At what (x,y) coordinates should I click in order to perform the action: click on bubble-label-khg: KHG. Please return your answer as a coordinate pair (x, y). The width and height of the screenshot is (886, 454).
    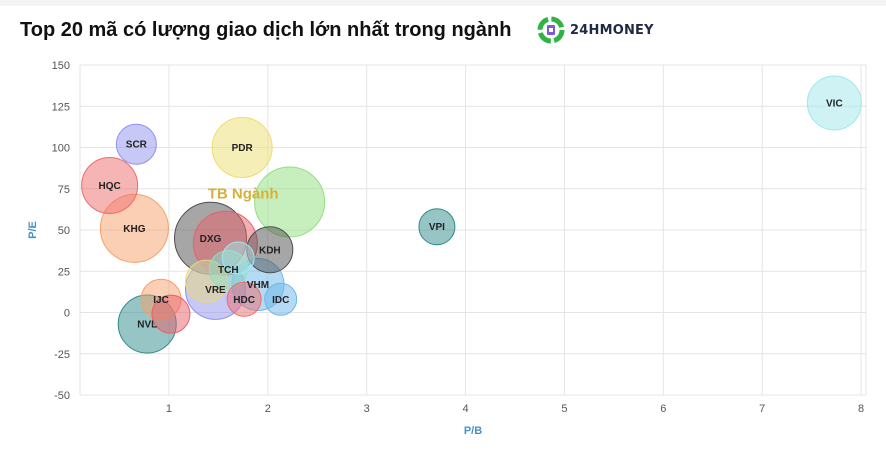
    Looking at the image, I should click on (134, 229).